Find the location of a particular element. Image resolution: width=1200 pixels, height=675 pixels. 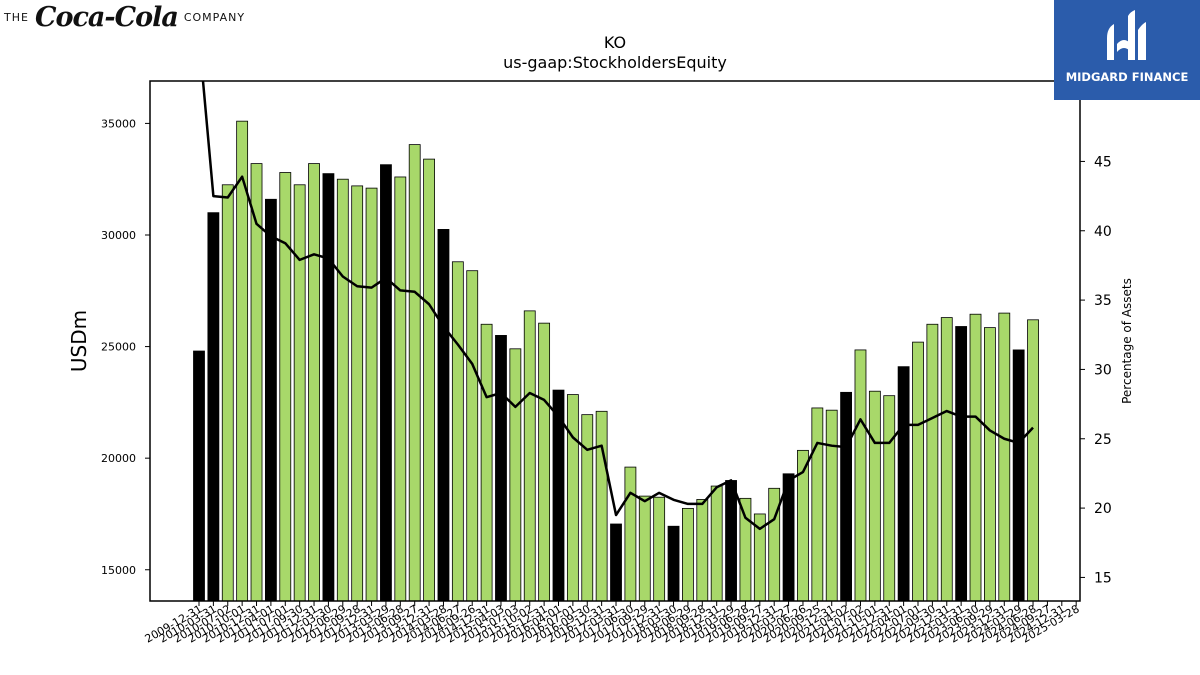

chart-title: KO is located at coordinates (615, 42).